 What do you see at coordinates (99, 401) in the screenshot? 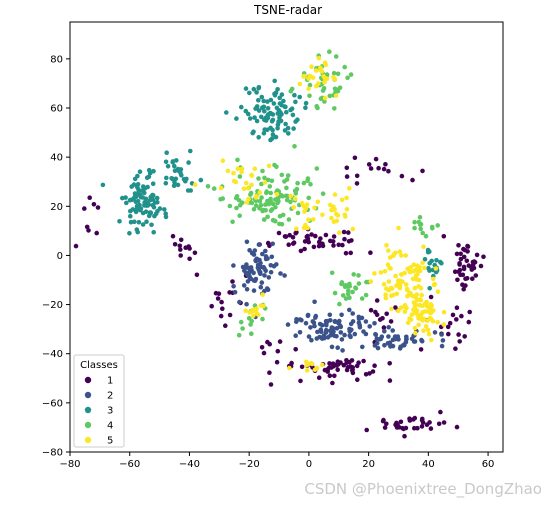
I see `legend: Classes 1 2 3 4 5` at bounding box center [99, 401].